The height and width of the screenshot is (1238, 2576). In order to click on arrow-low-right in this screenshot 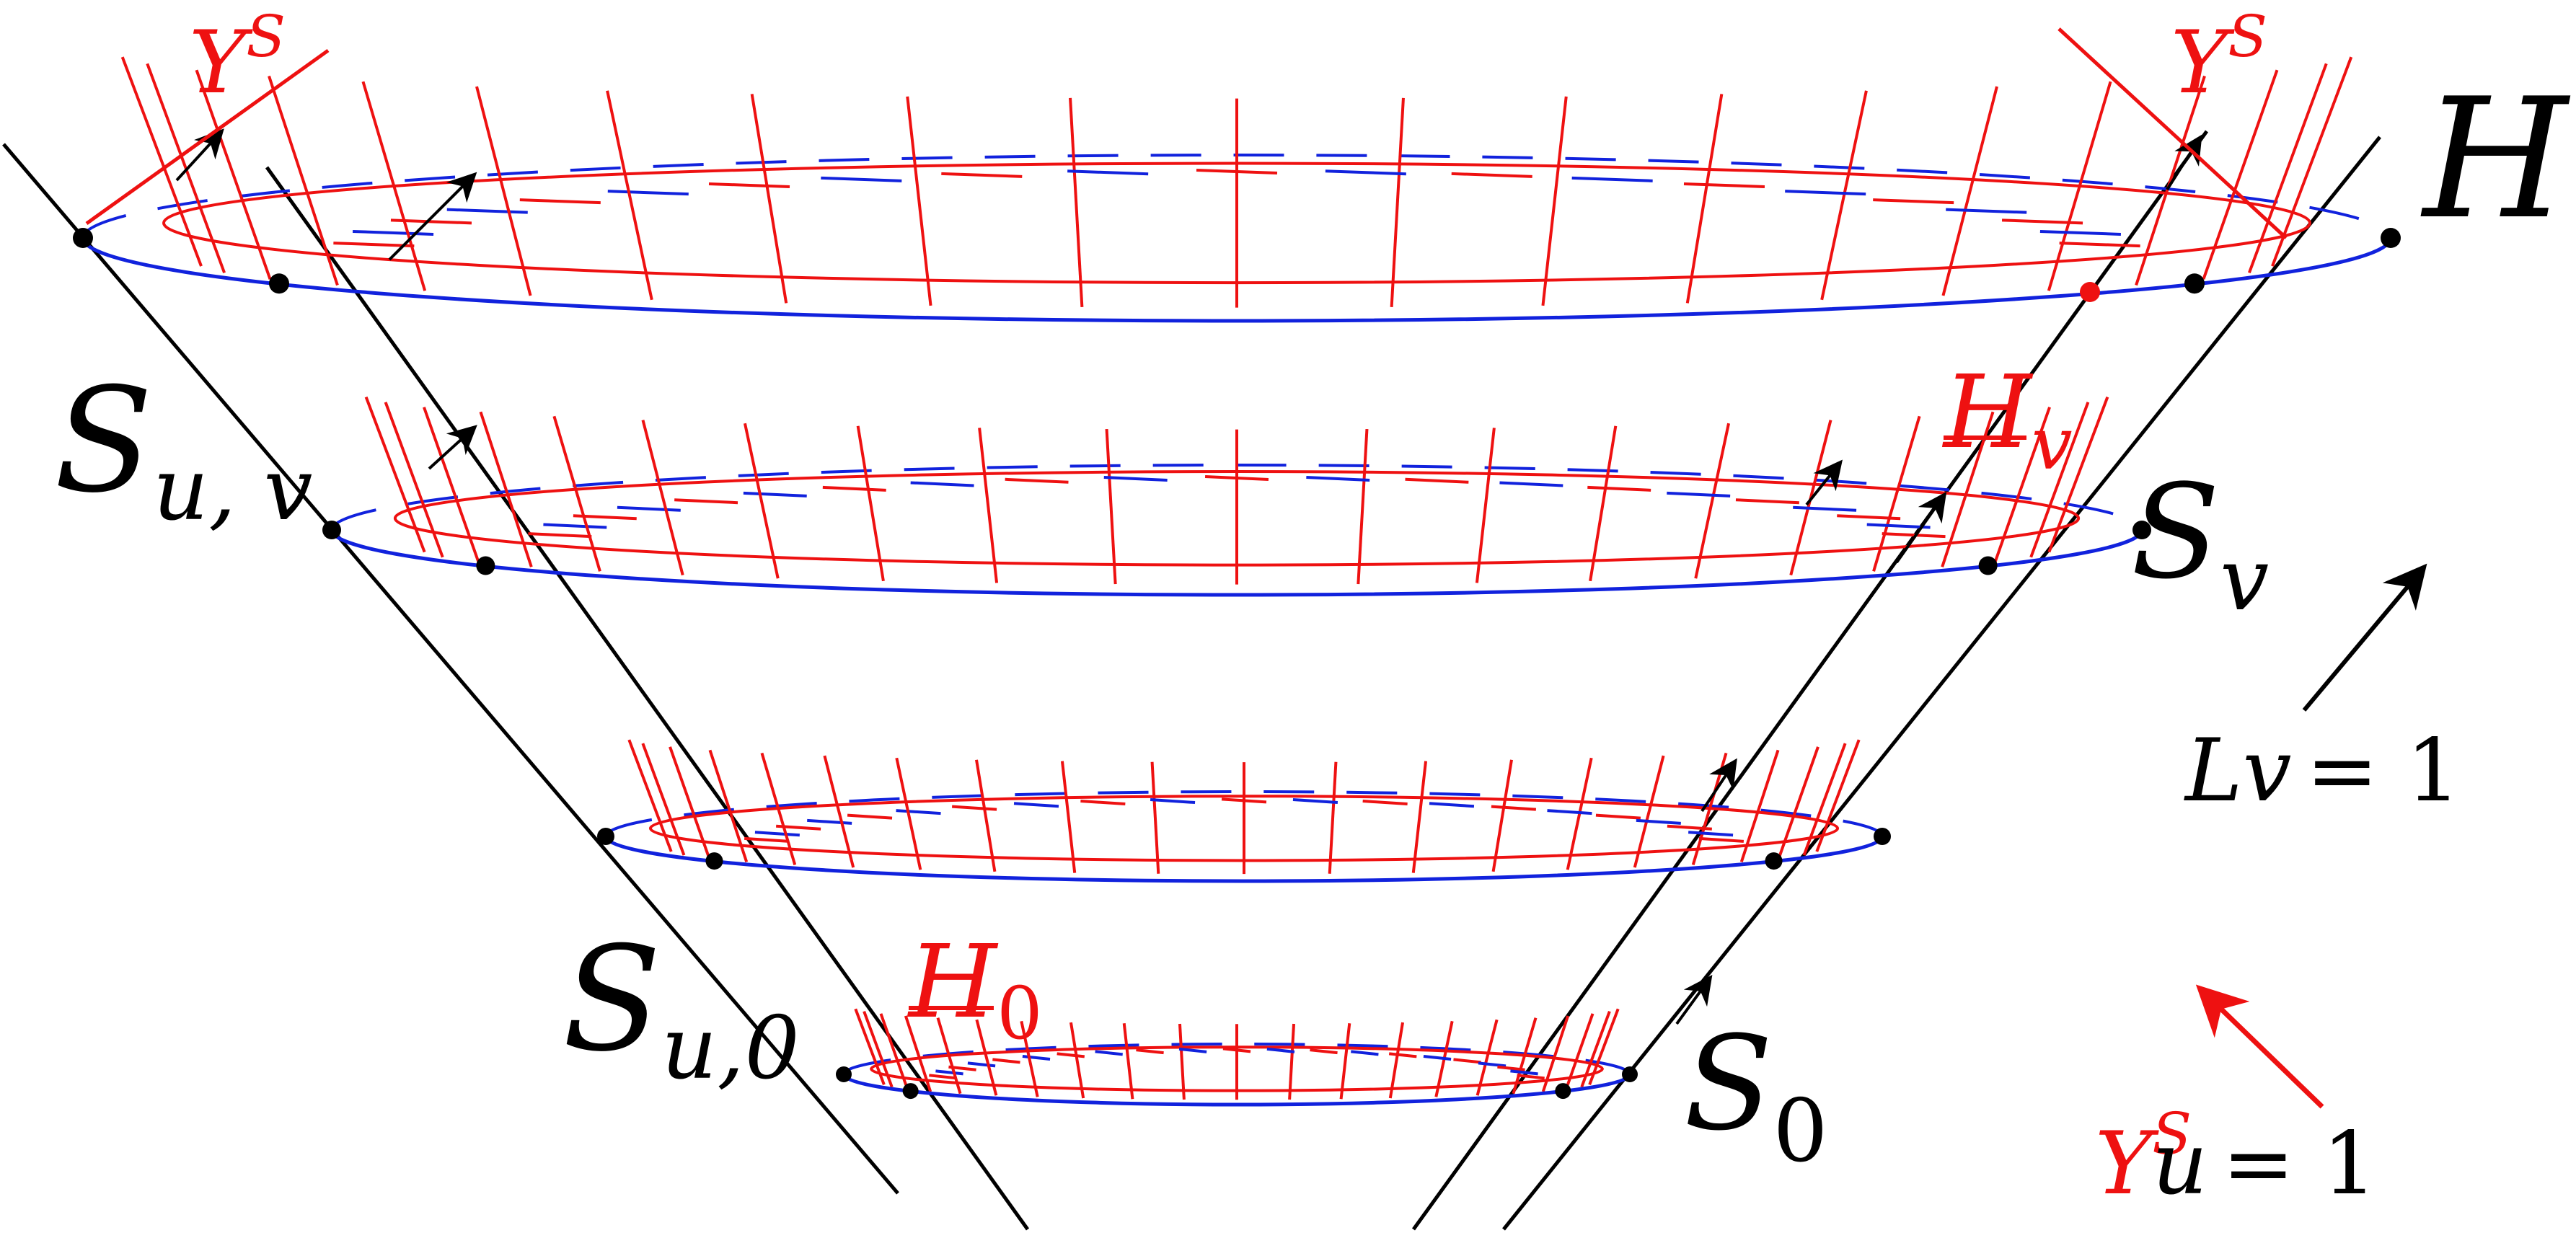, I will do `click(1719, 785)`.